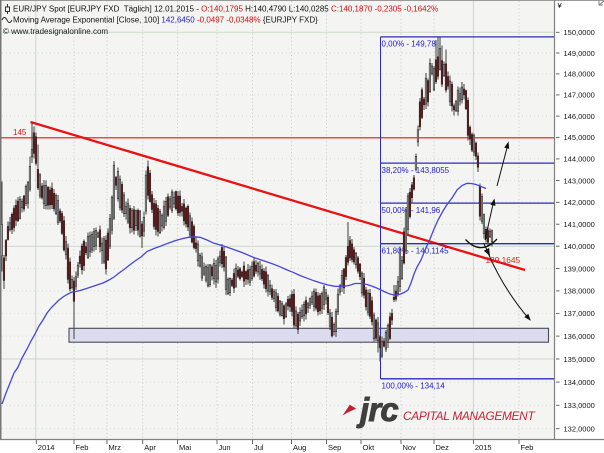 Image resolution: width=604 pixels, height=453 pixels. I want to click on svg-text: Mrz, so click(115, 447).